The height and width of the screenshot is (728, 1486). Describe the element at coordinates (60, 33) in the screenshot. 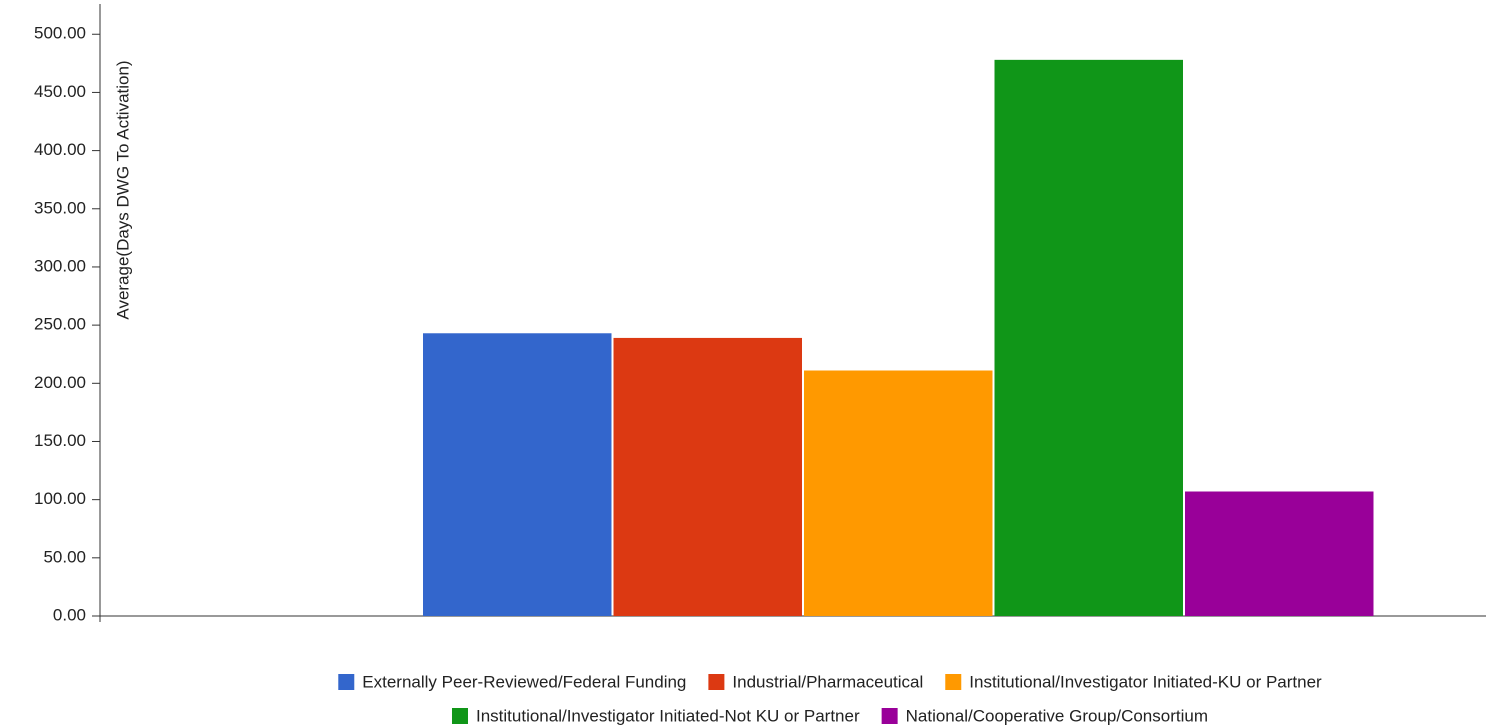

I see `y-tick-label: 500.00` at that location.